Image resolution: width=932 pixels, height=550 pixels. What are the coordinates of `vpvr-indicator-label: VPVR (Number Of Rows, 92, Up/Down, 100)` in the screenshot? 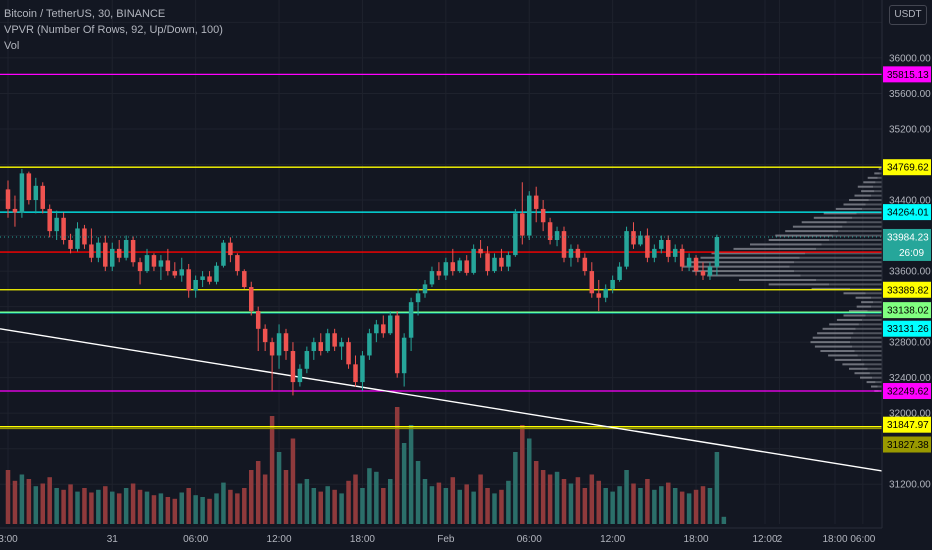 It's located at (113, 30).